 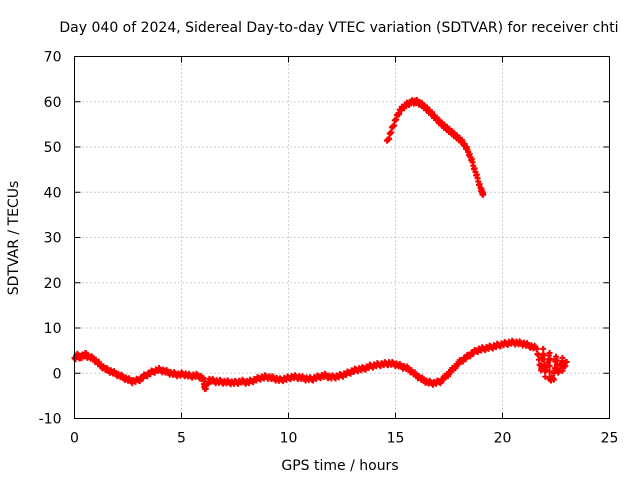 I want to click on x-tick-label: 10, so click(x=289, y=439).